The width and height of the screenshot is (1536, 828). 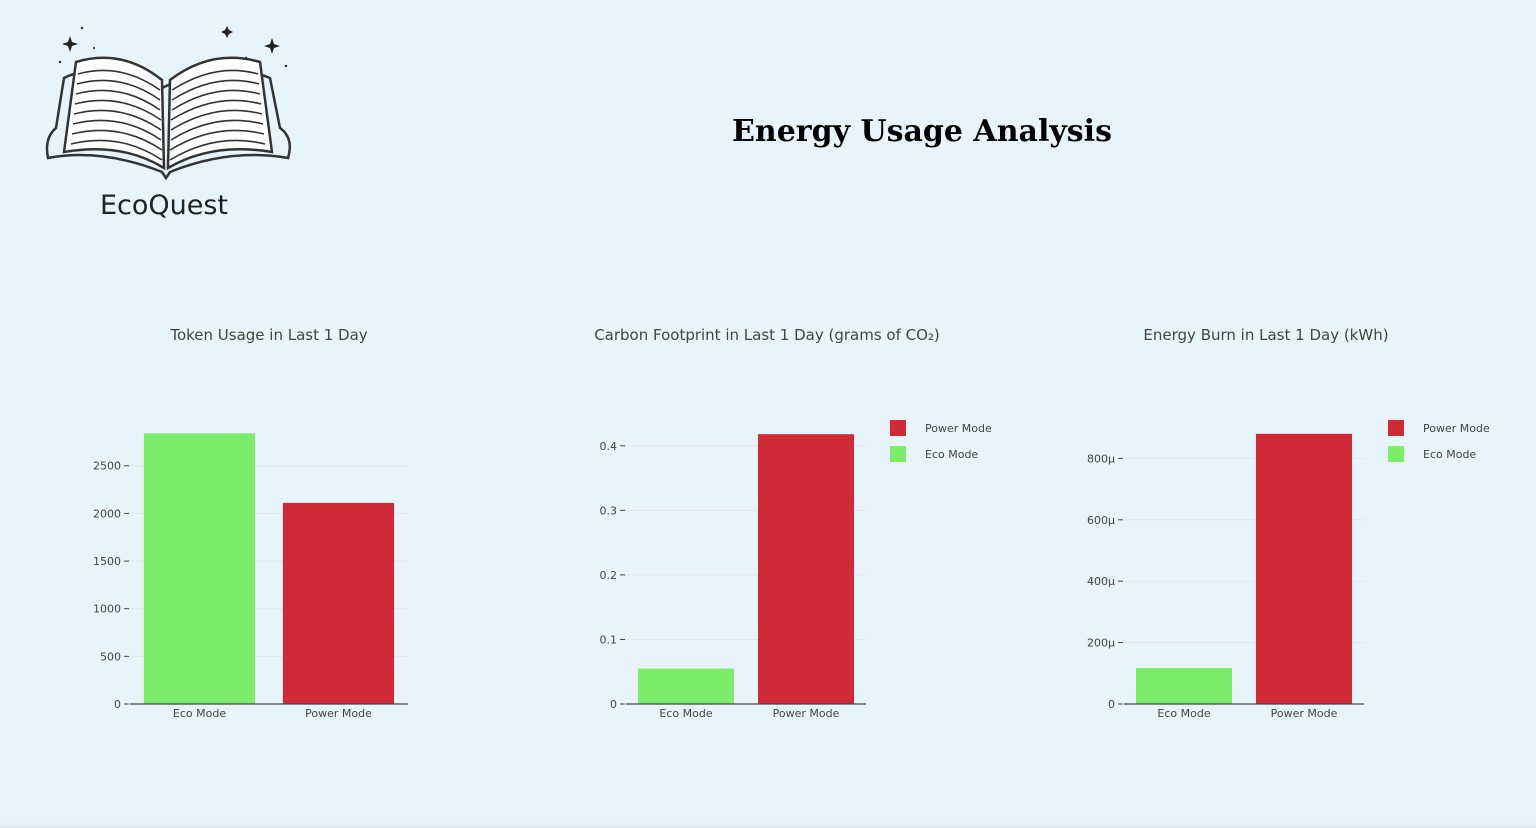 I want to click on y-tick-label: 200μ, so click(x=1101, y=643).